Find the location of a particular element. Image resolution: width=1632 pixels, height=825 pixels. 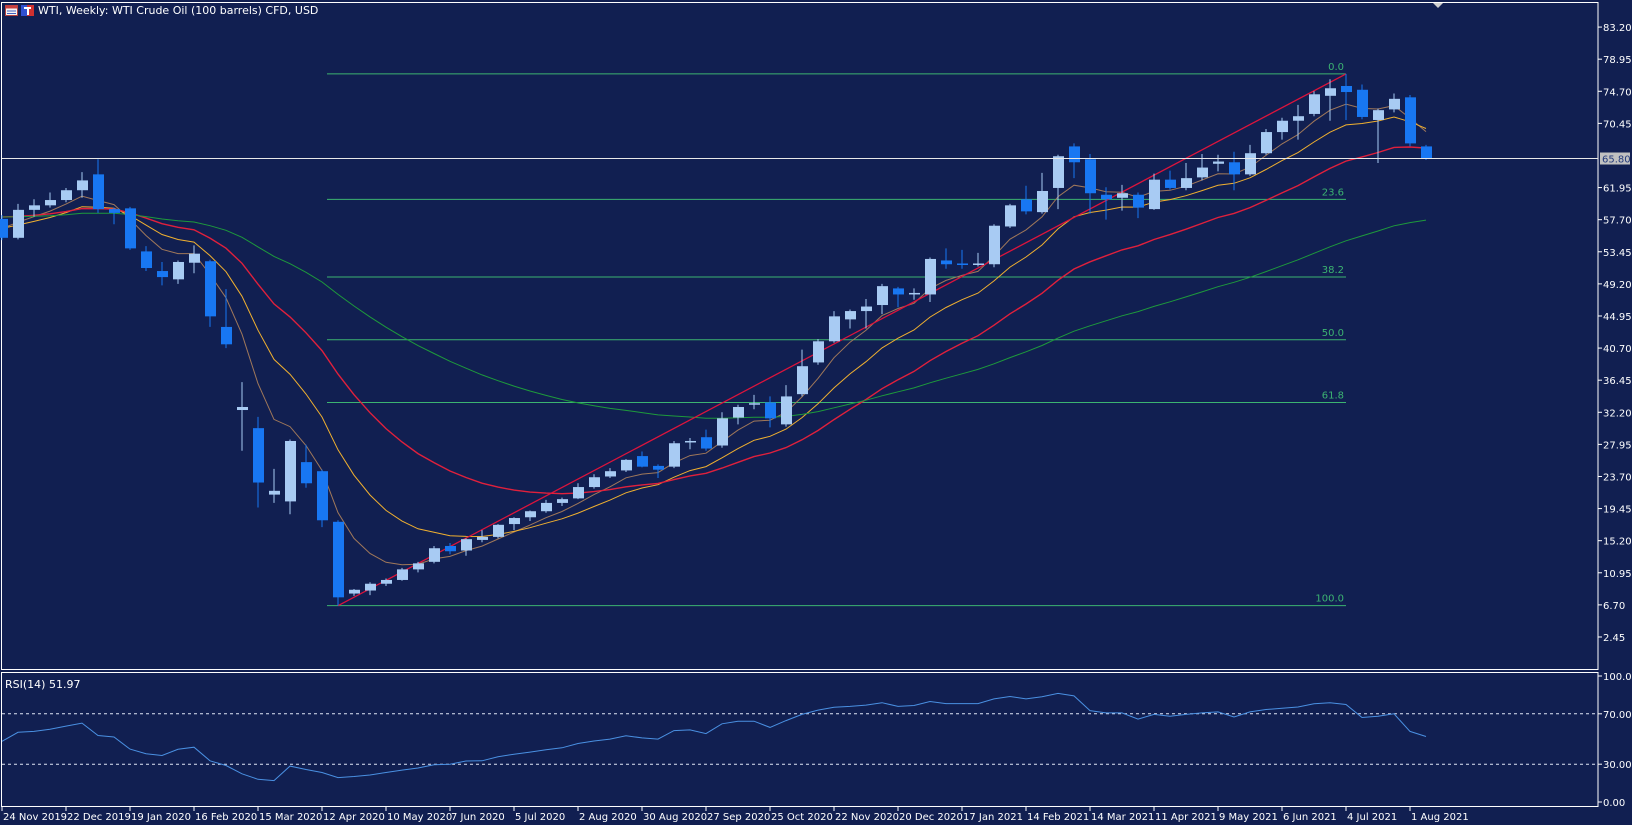

rsi-line is located at coordinates (714, 737).